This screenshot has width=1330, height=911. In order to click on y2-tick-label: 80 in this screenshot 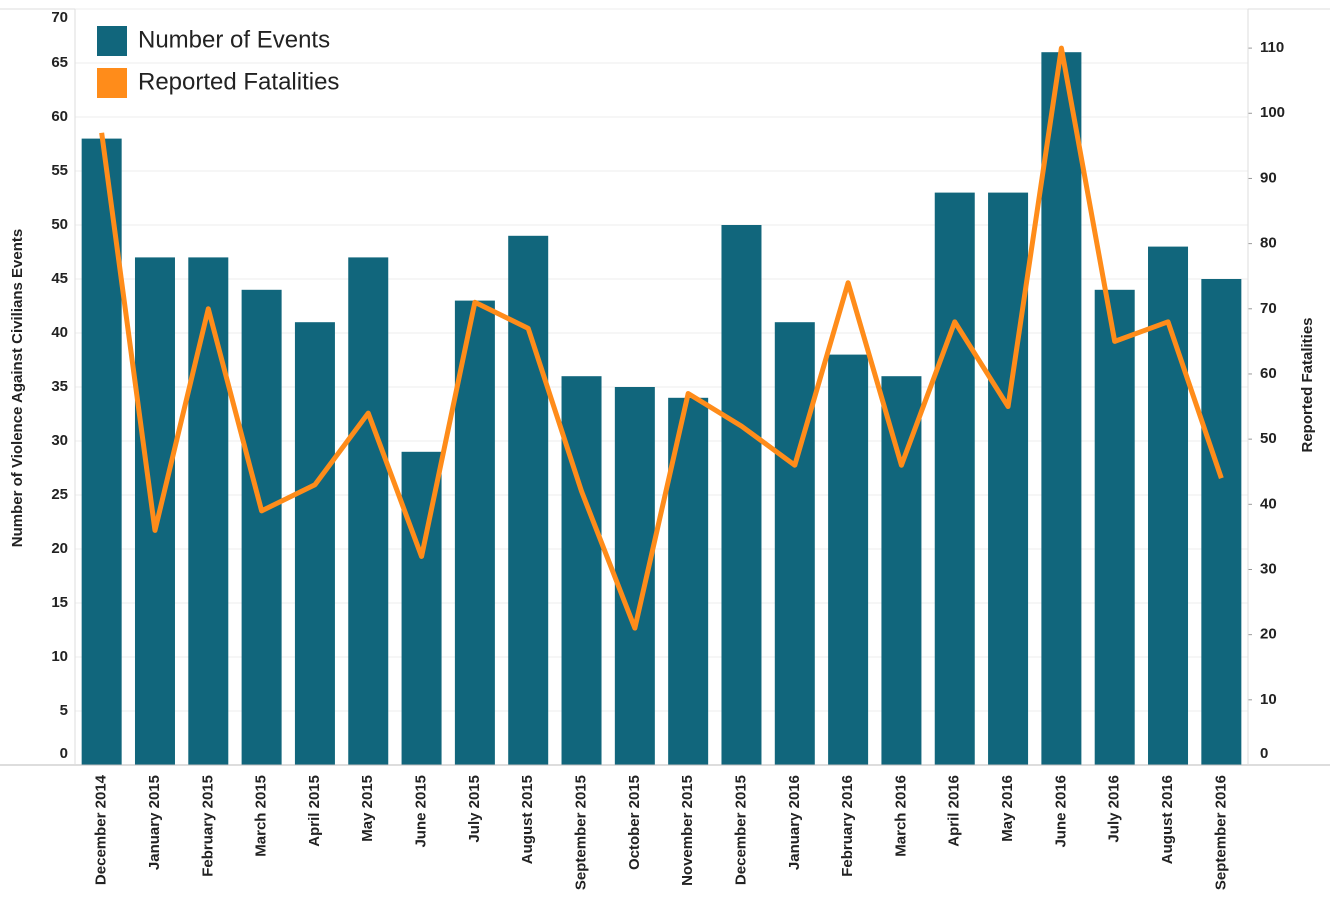, I will do `click(1268, 243)`.